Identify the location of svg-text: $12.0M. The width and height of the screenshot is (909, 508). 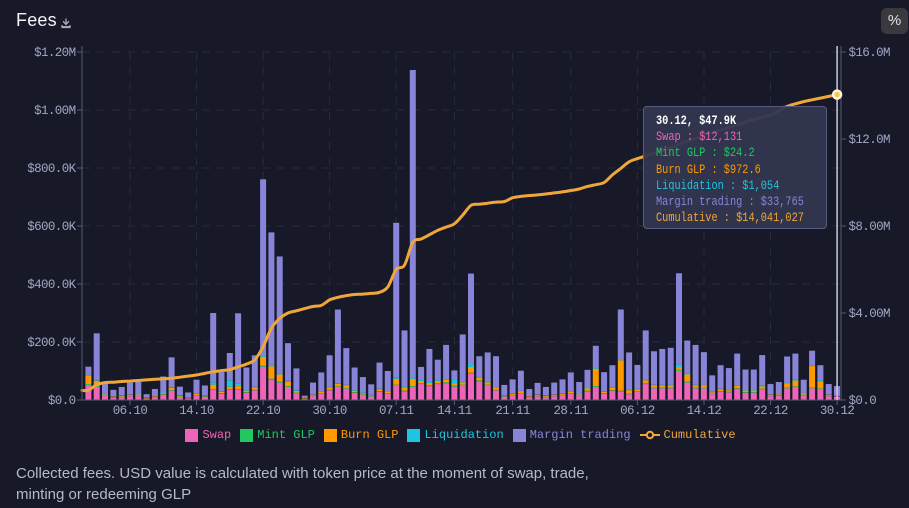
(870, 140).